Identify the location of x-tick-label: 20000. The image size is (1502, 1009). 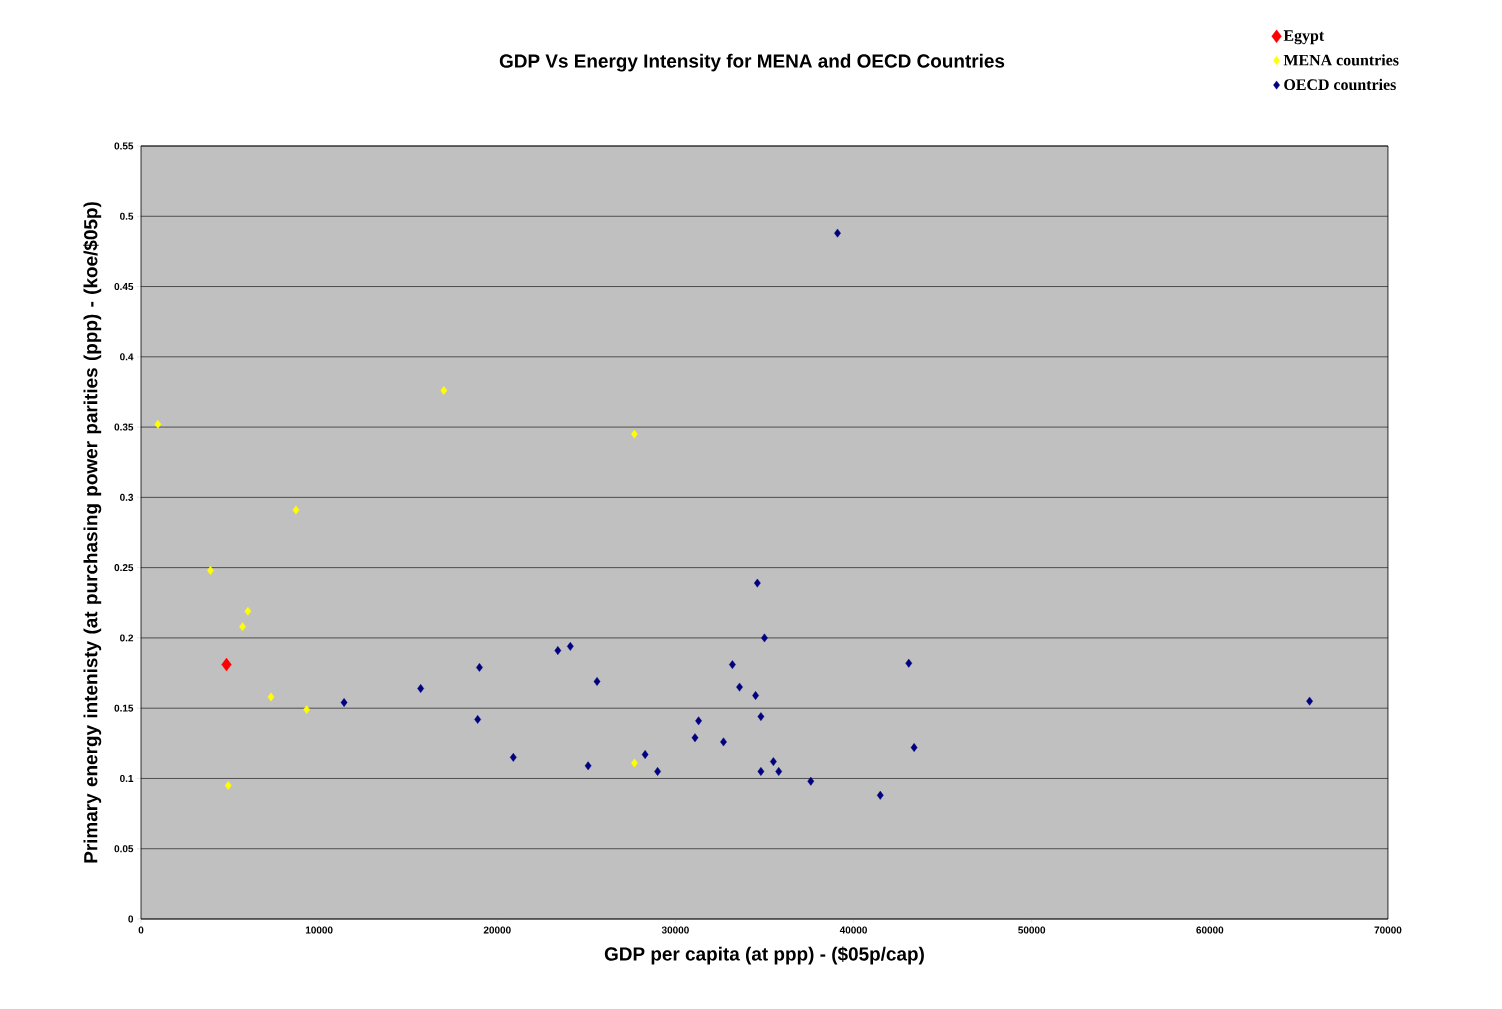
(497, 930).